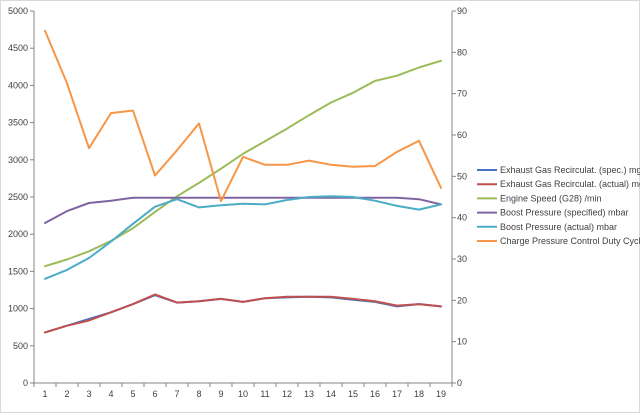 This screenshot has width=640, height=418. I want to click on x-tick-label: 3, so click(88, 394).